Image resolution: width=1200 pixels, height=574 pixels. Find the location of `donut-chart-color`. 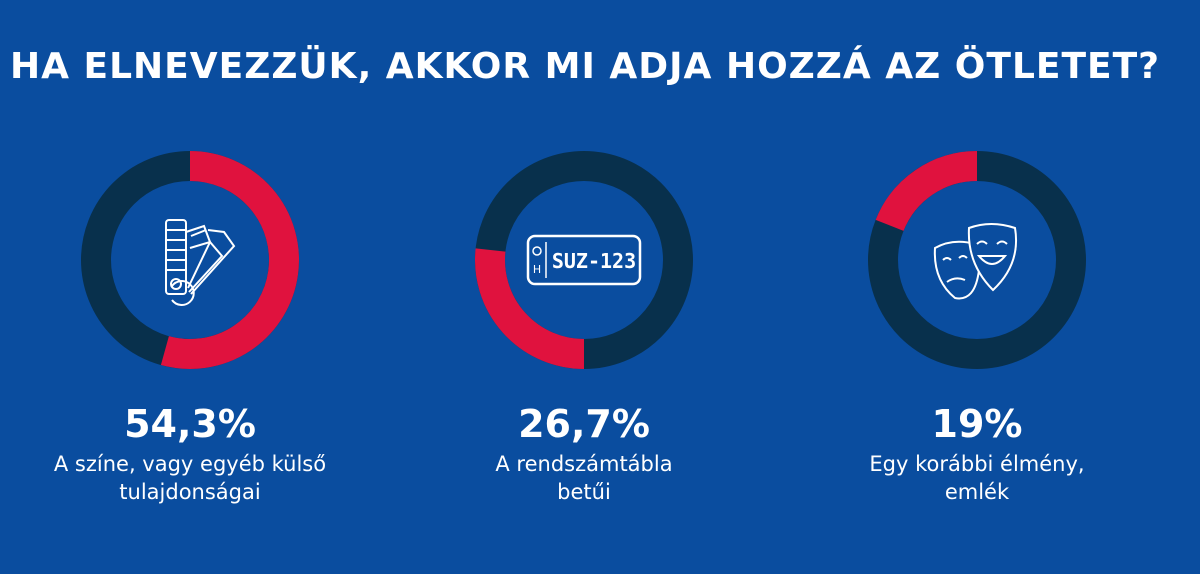

donut-chart-color is located at coordinates (190, 260).